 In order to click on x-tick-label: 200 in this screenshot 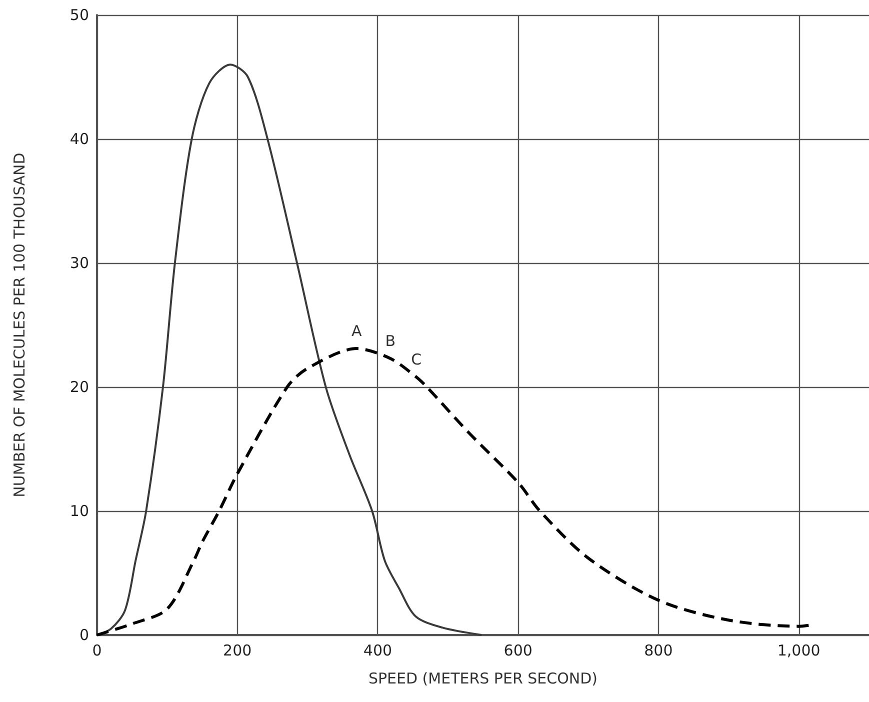, I will do `click(237, 651)`.